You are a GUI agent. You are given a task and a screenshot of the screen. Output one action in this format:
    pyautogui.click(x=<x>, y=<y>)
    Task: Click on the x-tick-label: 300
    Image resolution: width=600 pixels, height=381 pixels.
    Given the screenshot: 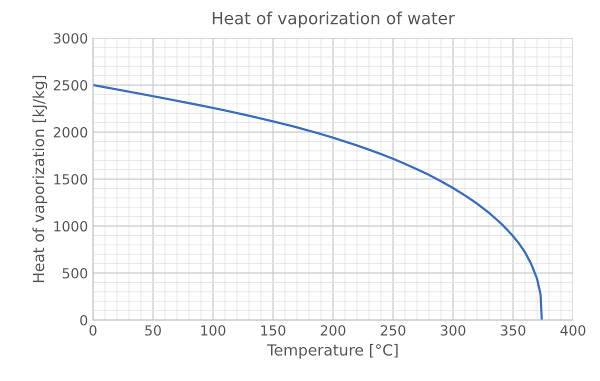 What is the action you would take?
    pyautogui.click(x=453, y=330)
    